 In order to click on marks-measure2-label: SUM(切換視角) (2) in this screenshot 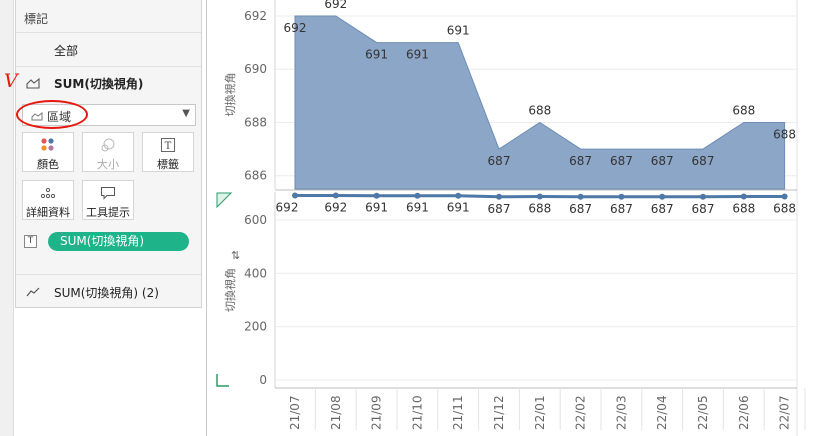, I will do `click(106, 293)`.